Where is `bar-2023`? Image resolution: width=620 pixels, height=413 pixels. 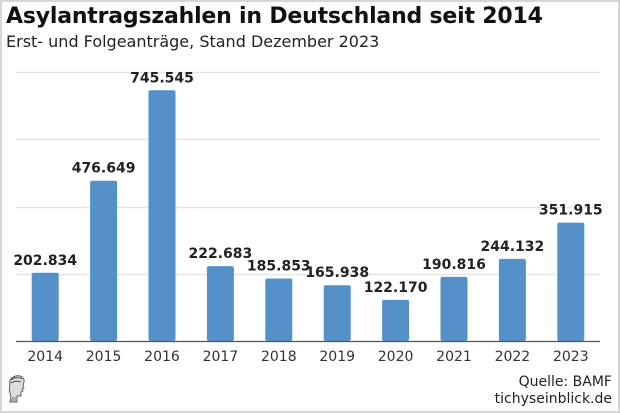
bar-2023 is located at coordinates (571, 281).